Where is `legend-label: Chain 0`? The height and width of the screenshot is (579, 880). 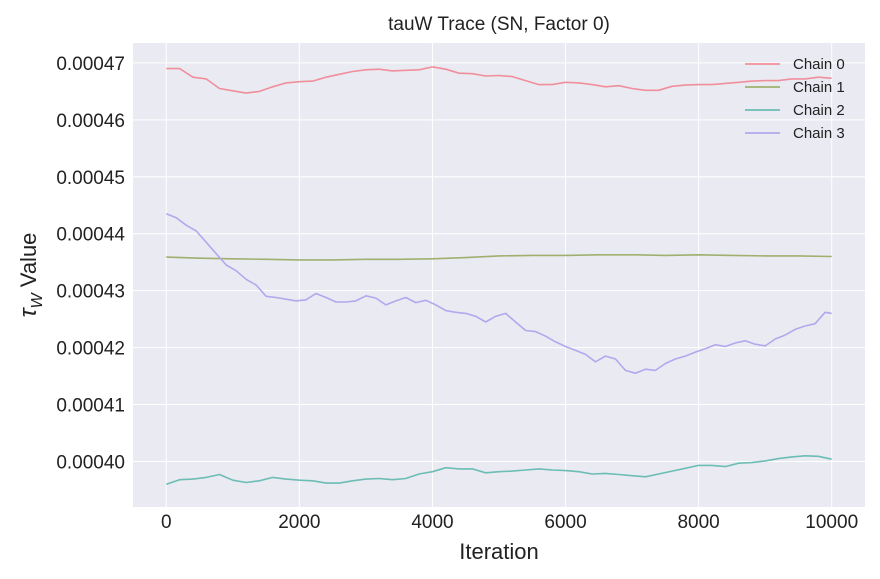
legend-label: Chain 0 is located at coordinates (819, 64).